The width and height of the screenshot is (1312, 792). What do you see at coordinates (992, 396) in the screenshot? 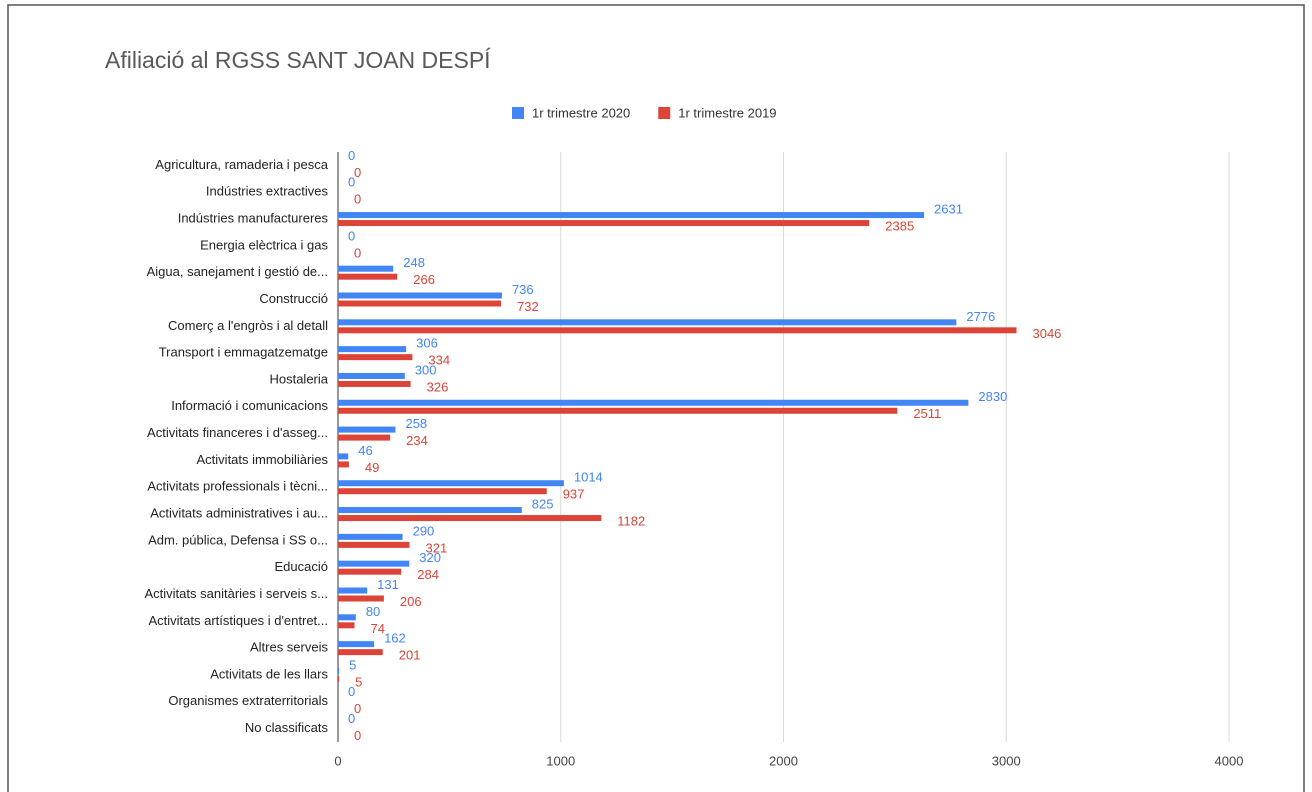
I see `data-label: 2830` at bounding box center [992, 396].